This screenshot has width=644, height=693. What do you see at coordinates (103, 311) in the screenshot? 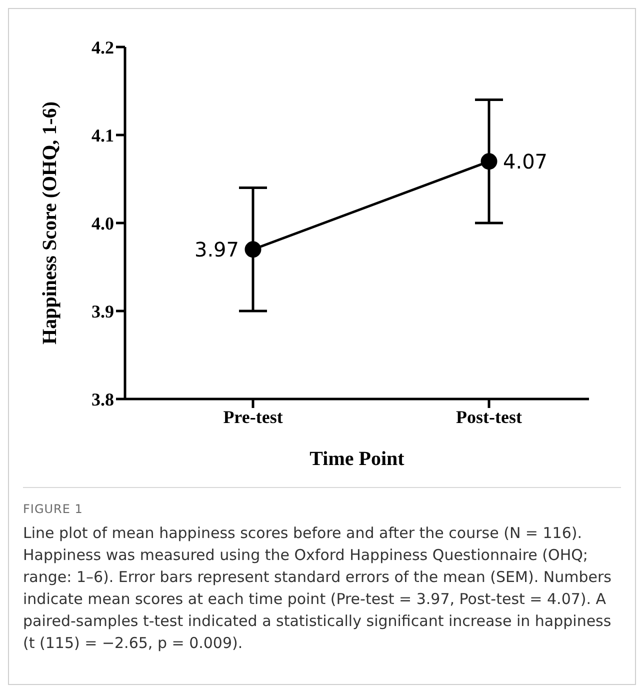
I see `y-tick-label: 3.9` at bounding box center [103, 311].